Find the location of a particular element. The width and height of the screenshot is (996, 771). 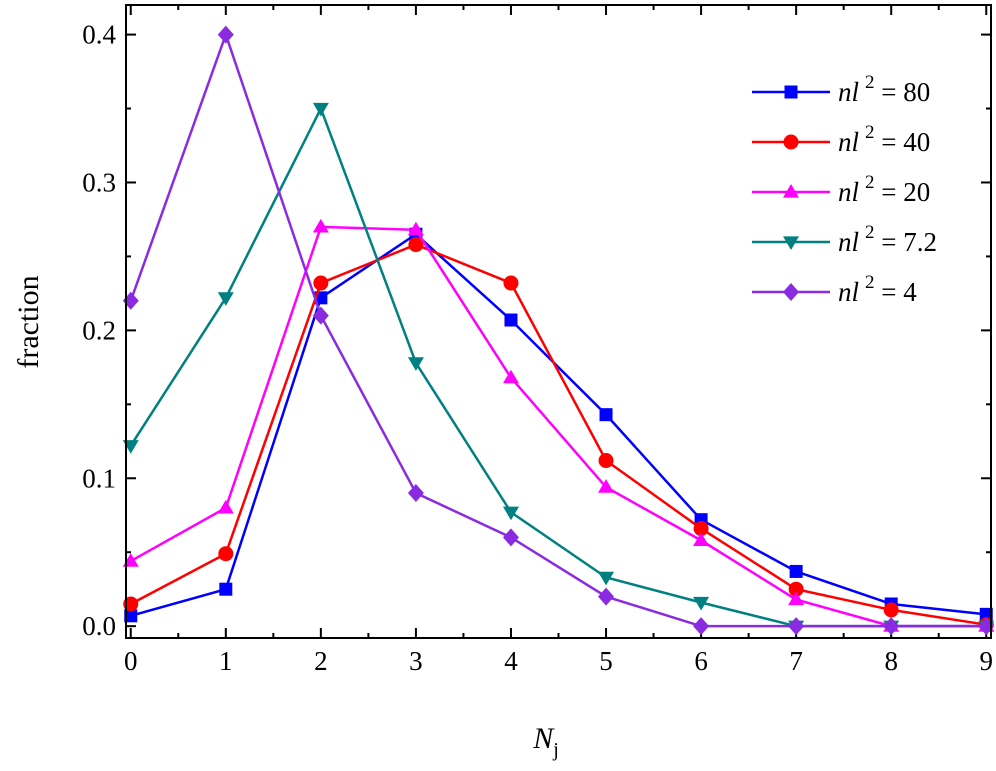

legend-entry: nl 2 = 40 is located at coordinates (841, 139).